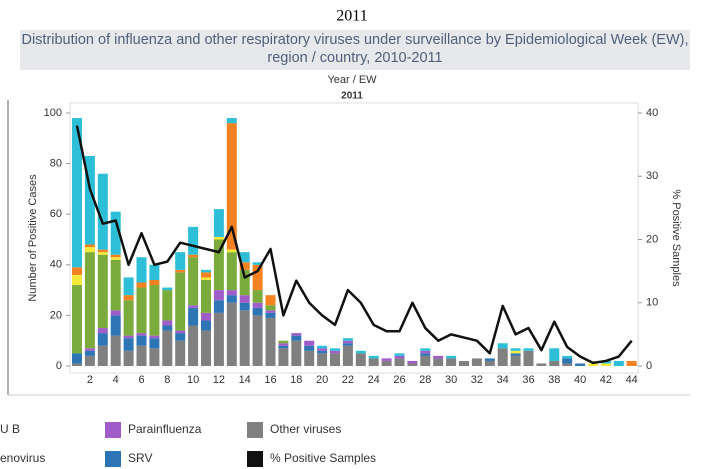 The width and height of the screenshot is (703, 469). What do you see at coordinates (165, 429) in the screenshot?
I see `legend-label: Parainfluenza` at bounding box center [165, 429].